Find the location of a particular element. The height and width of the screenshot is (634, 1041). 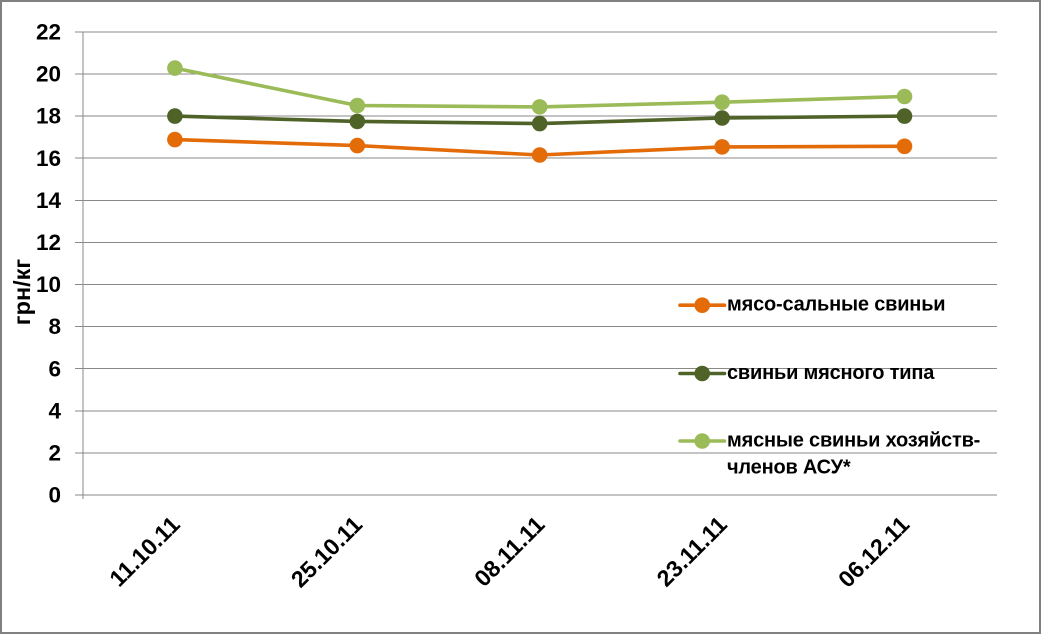

svg-text: 8 is located at coordinates (54, 326).